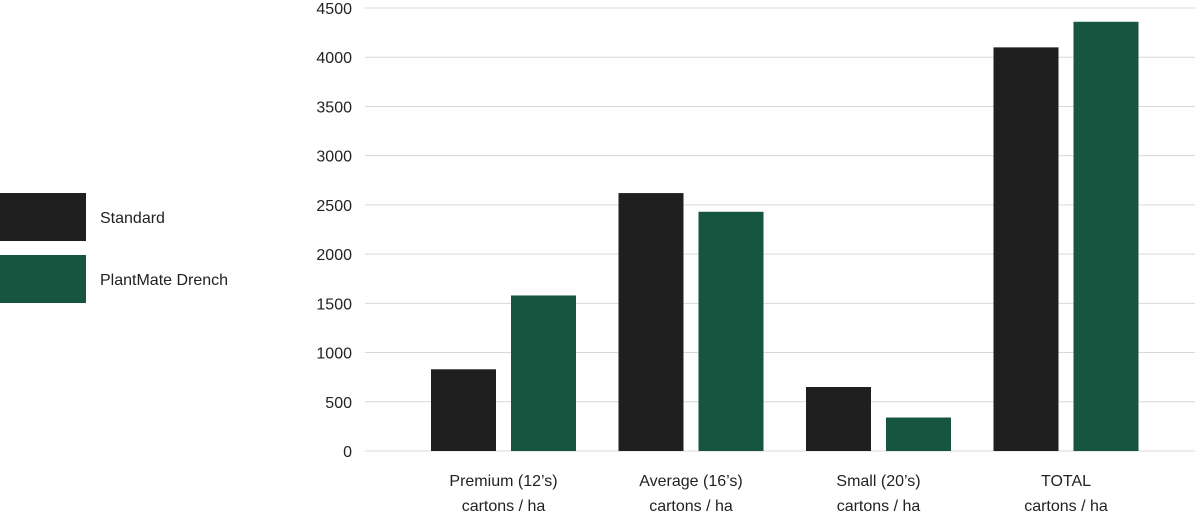 This screenshot has width=1195, height=511. I want to click on y-tick-label: 3500, so click(334, 107).